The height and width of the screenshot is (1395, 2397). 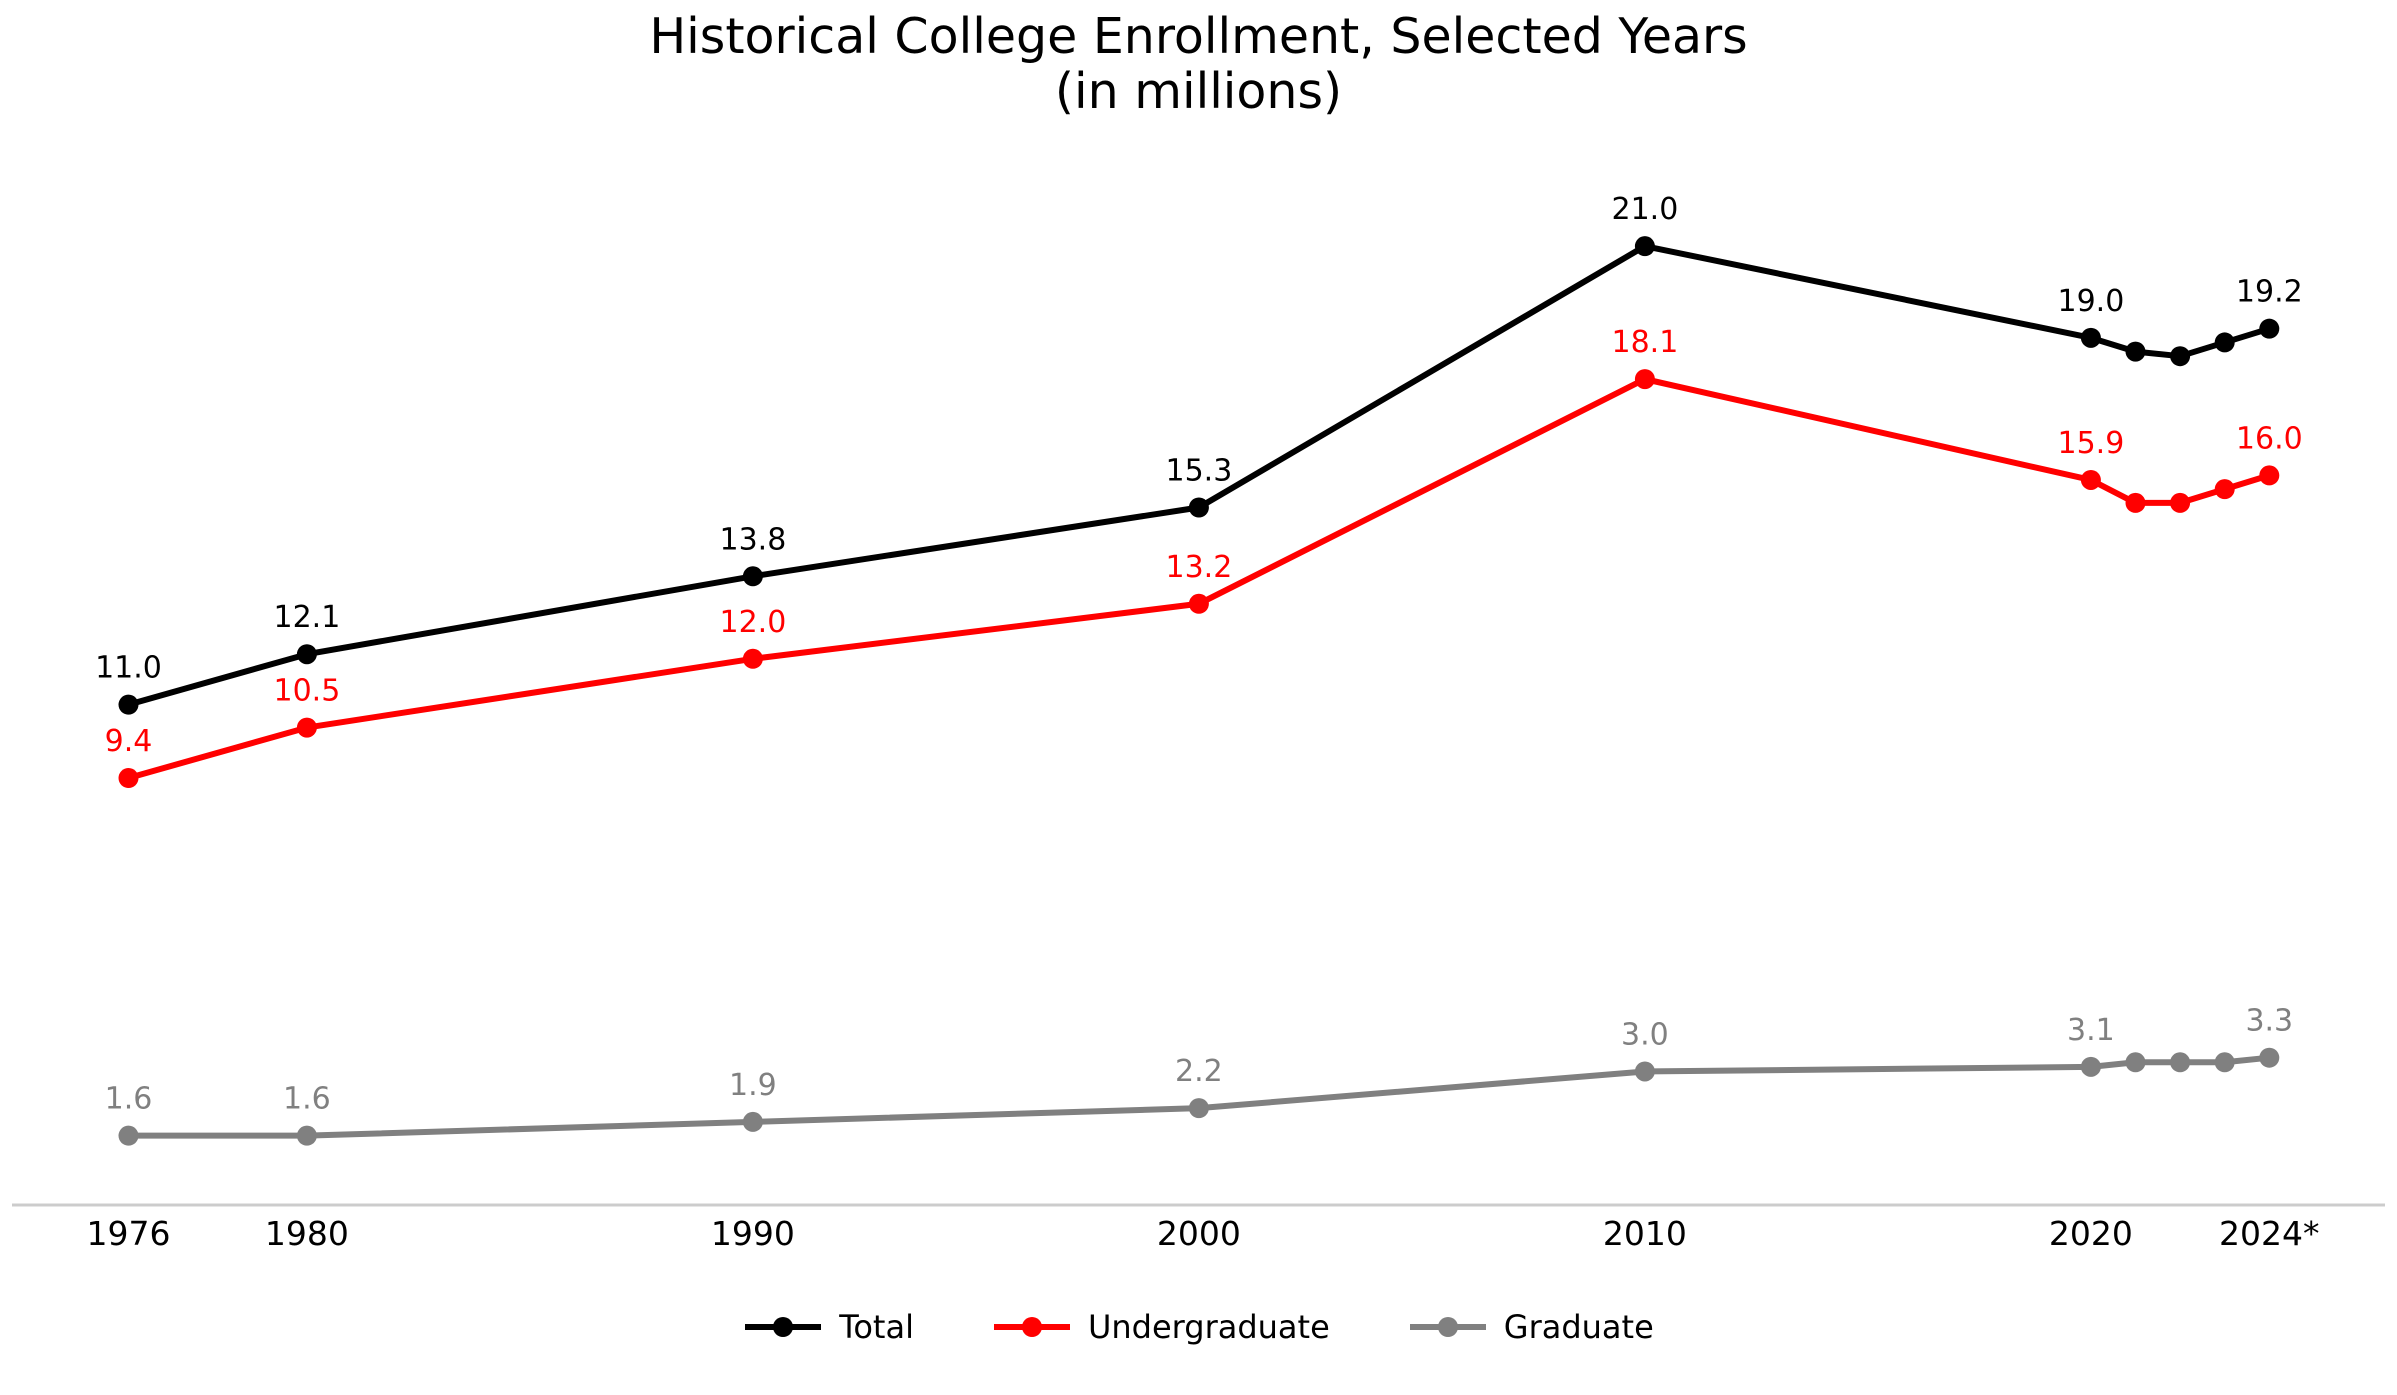 What do you see at coordinates (2224, 489) in the screenshot?
I see `data-point-undergraduate-2023` at bounding box center [2224, 489].